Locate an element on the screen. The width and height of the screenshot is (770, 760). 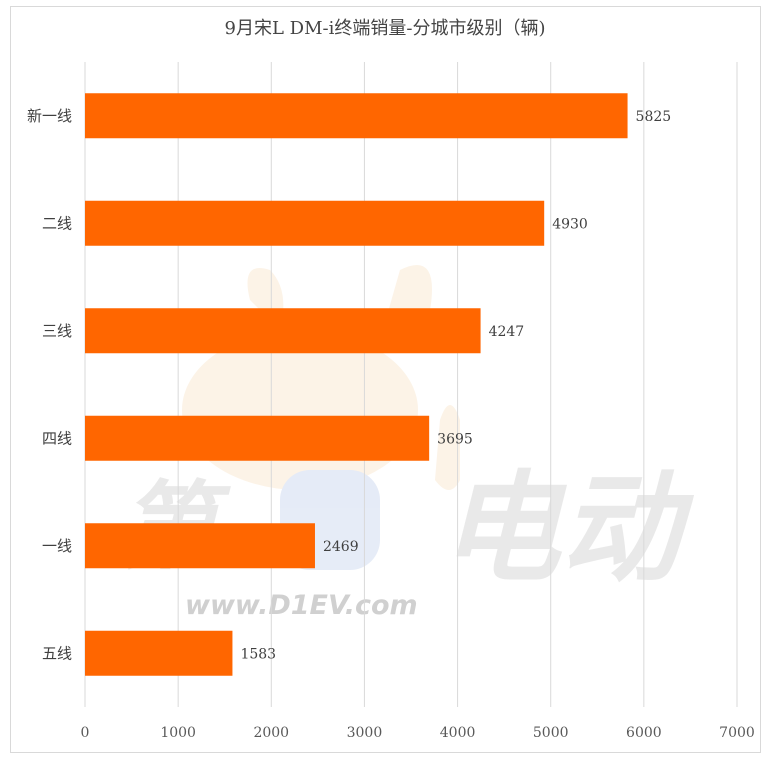
category-label: 一线 is located at coordinates (57, 546).